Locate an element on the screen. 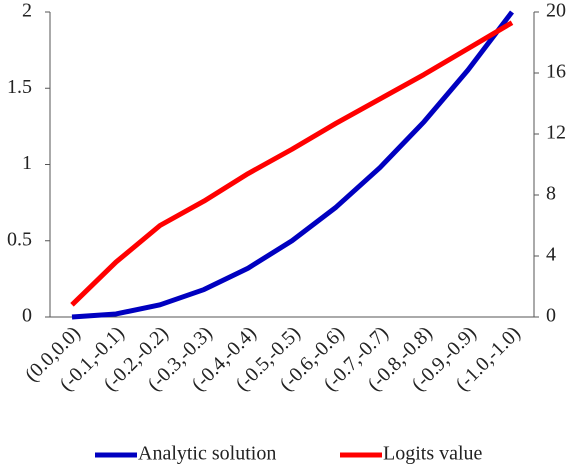  y2-tick-label: 12 is located at coordinates (556, 133).